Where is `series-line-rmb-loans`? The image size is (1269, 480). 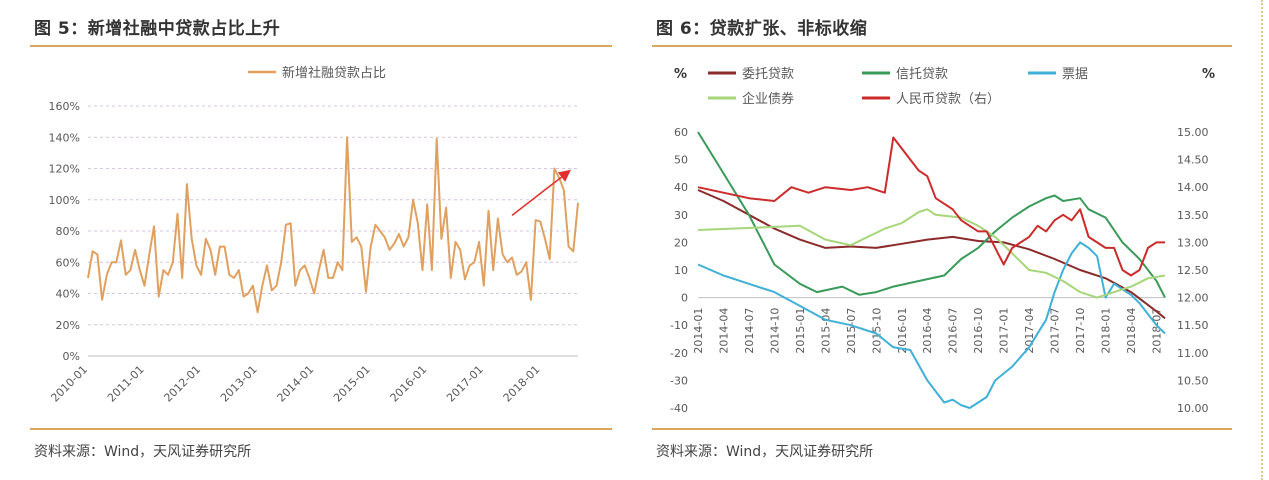
series-line-rmb-loans is located at coordinates (931, 206).